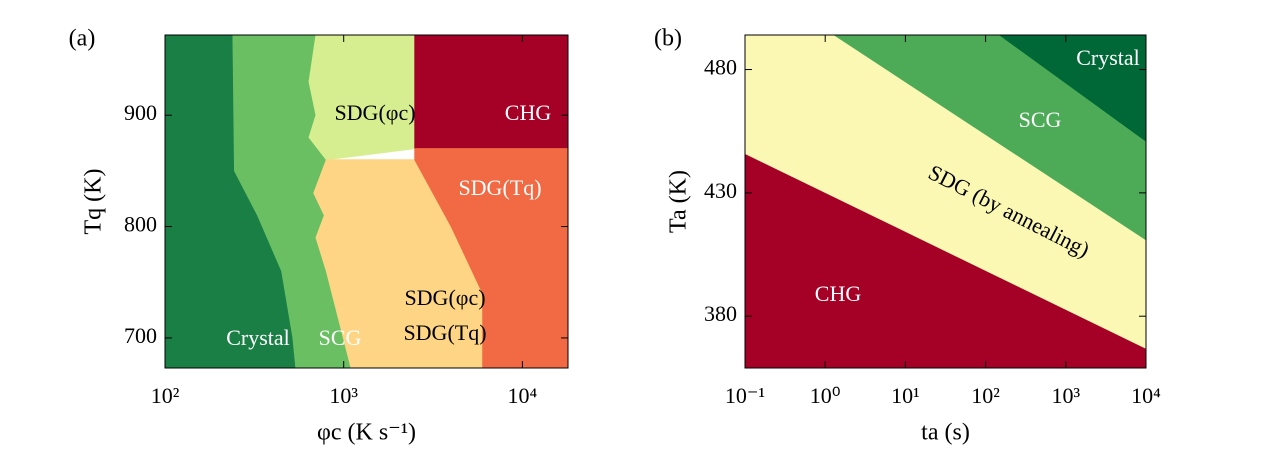 The image size is (1270, 475). Describe the element at coordinates (679, 201) in the screenshot. I see `y-axis-label: Ta (K)` at that location.